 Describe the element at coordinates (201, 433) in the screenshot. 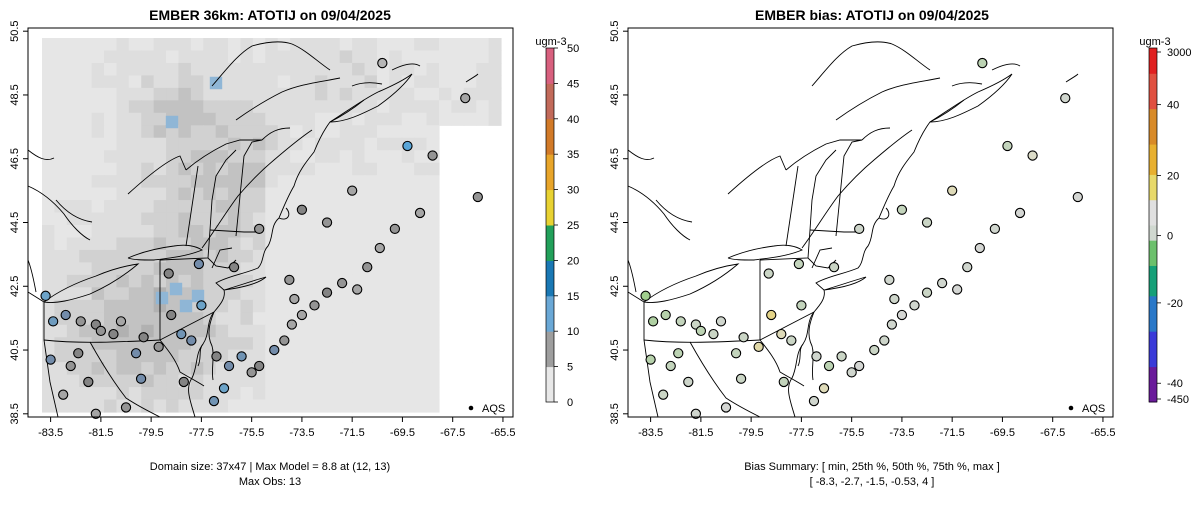

I see `x-tick-label: -77.5` at that location.